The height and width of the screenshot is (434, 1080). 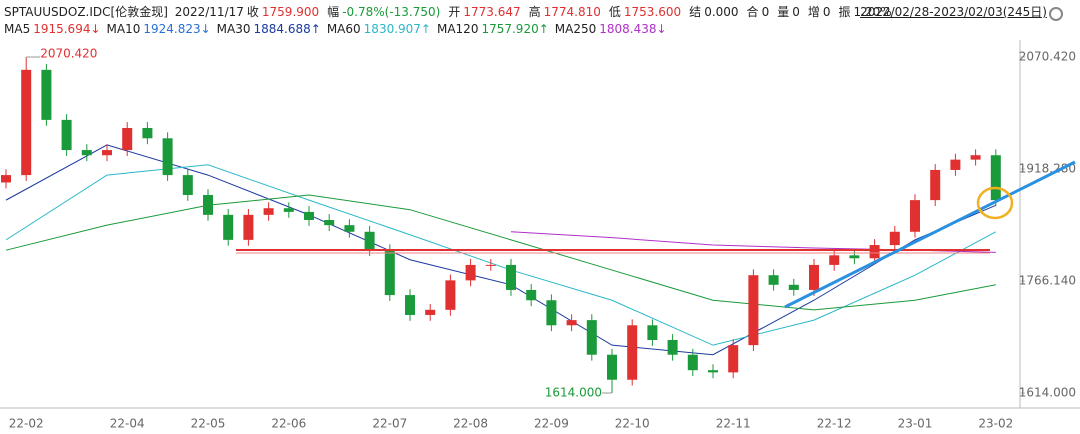 I want to click on x-tick-label: 22-11, so click(x=733, y=424).